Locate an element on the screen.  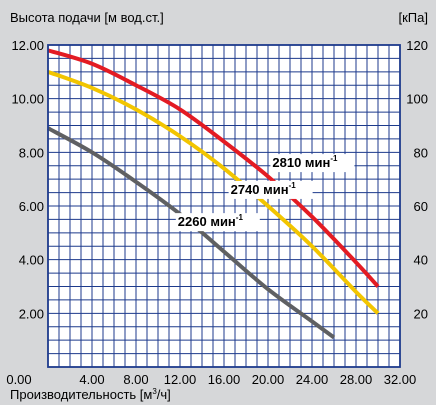
x-tick-label: 32.00 is located at coordinates (400, 379).